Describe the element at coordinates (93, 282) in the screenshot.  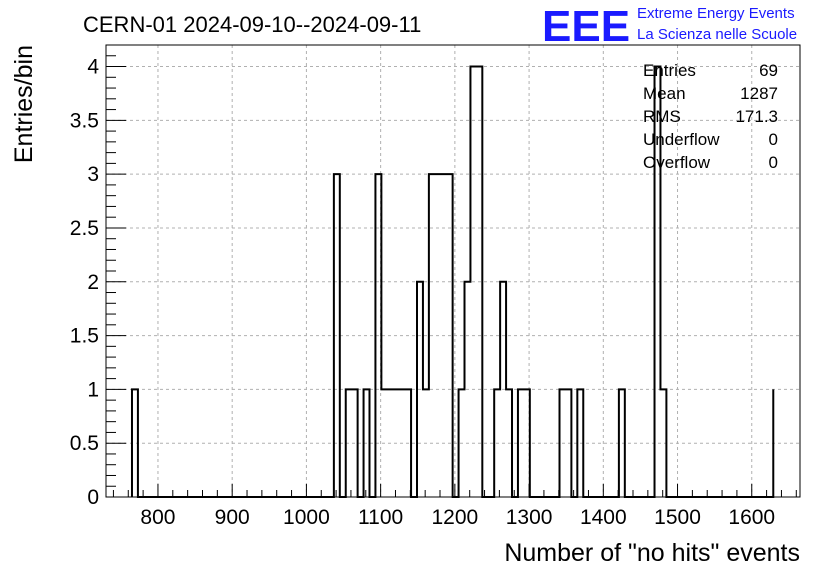
I see `y-tick-label: 2` at that location.